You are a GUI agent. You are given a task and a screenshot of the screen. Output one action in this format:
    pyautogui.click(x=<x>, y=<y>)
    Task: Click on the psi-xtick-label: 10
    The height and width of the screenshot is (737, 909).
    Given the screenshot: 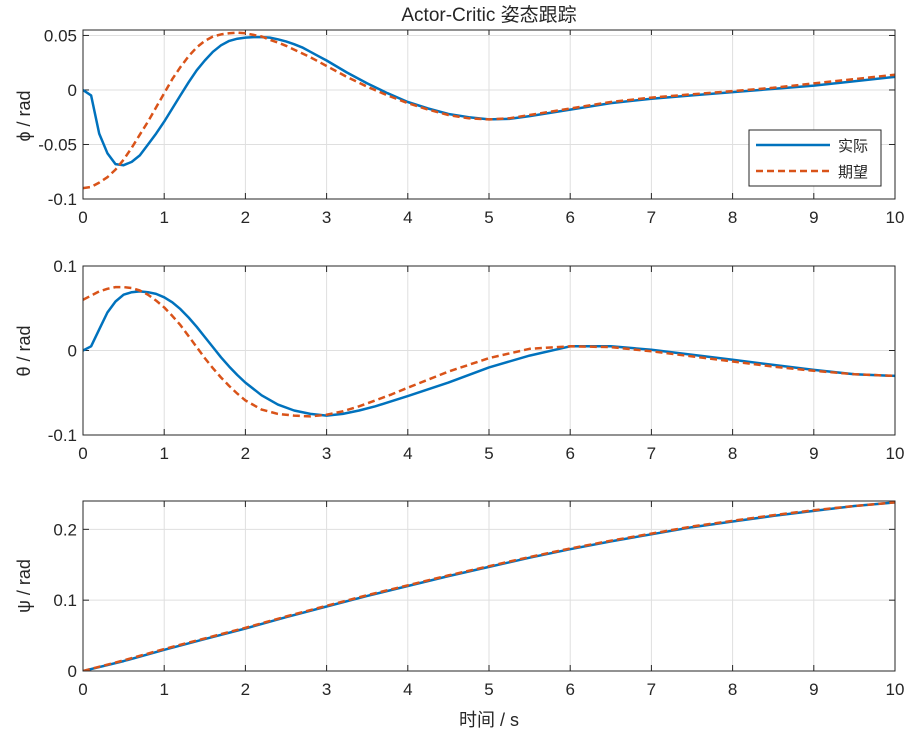 What is the action you would take?
    pyautogui.click(x=895, y=689)
    